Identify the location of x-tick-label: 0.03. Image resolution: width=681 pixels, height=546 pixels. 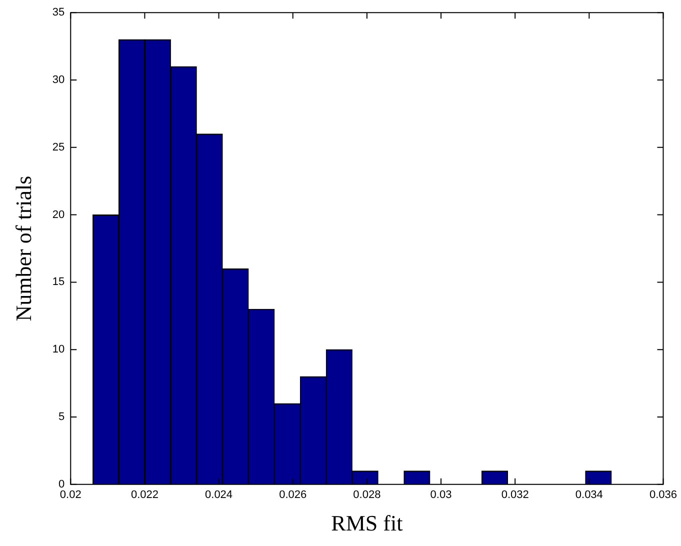
(441, 495).